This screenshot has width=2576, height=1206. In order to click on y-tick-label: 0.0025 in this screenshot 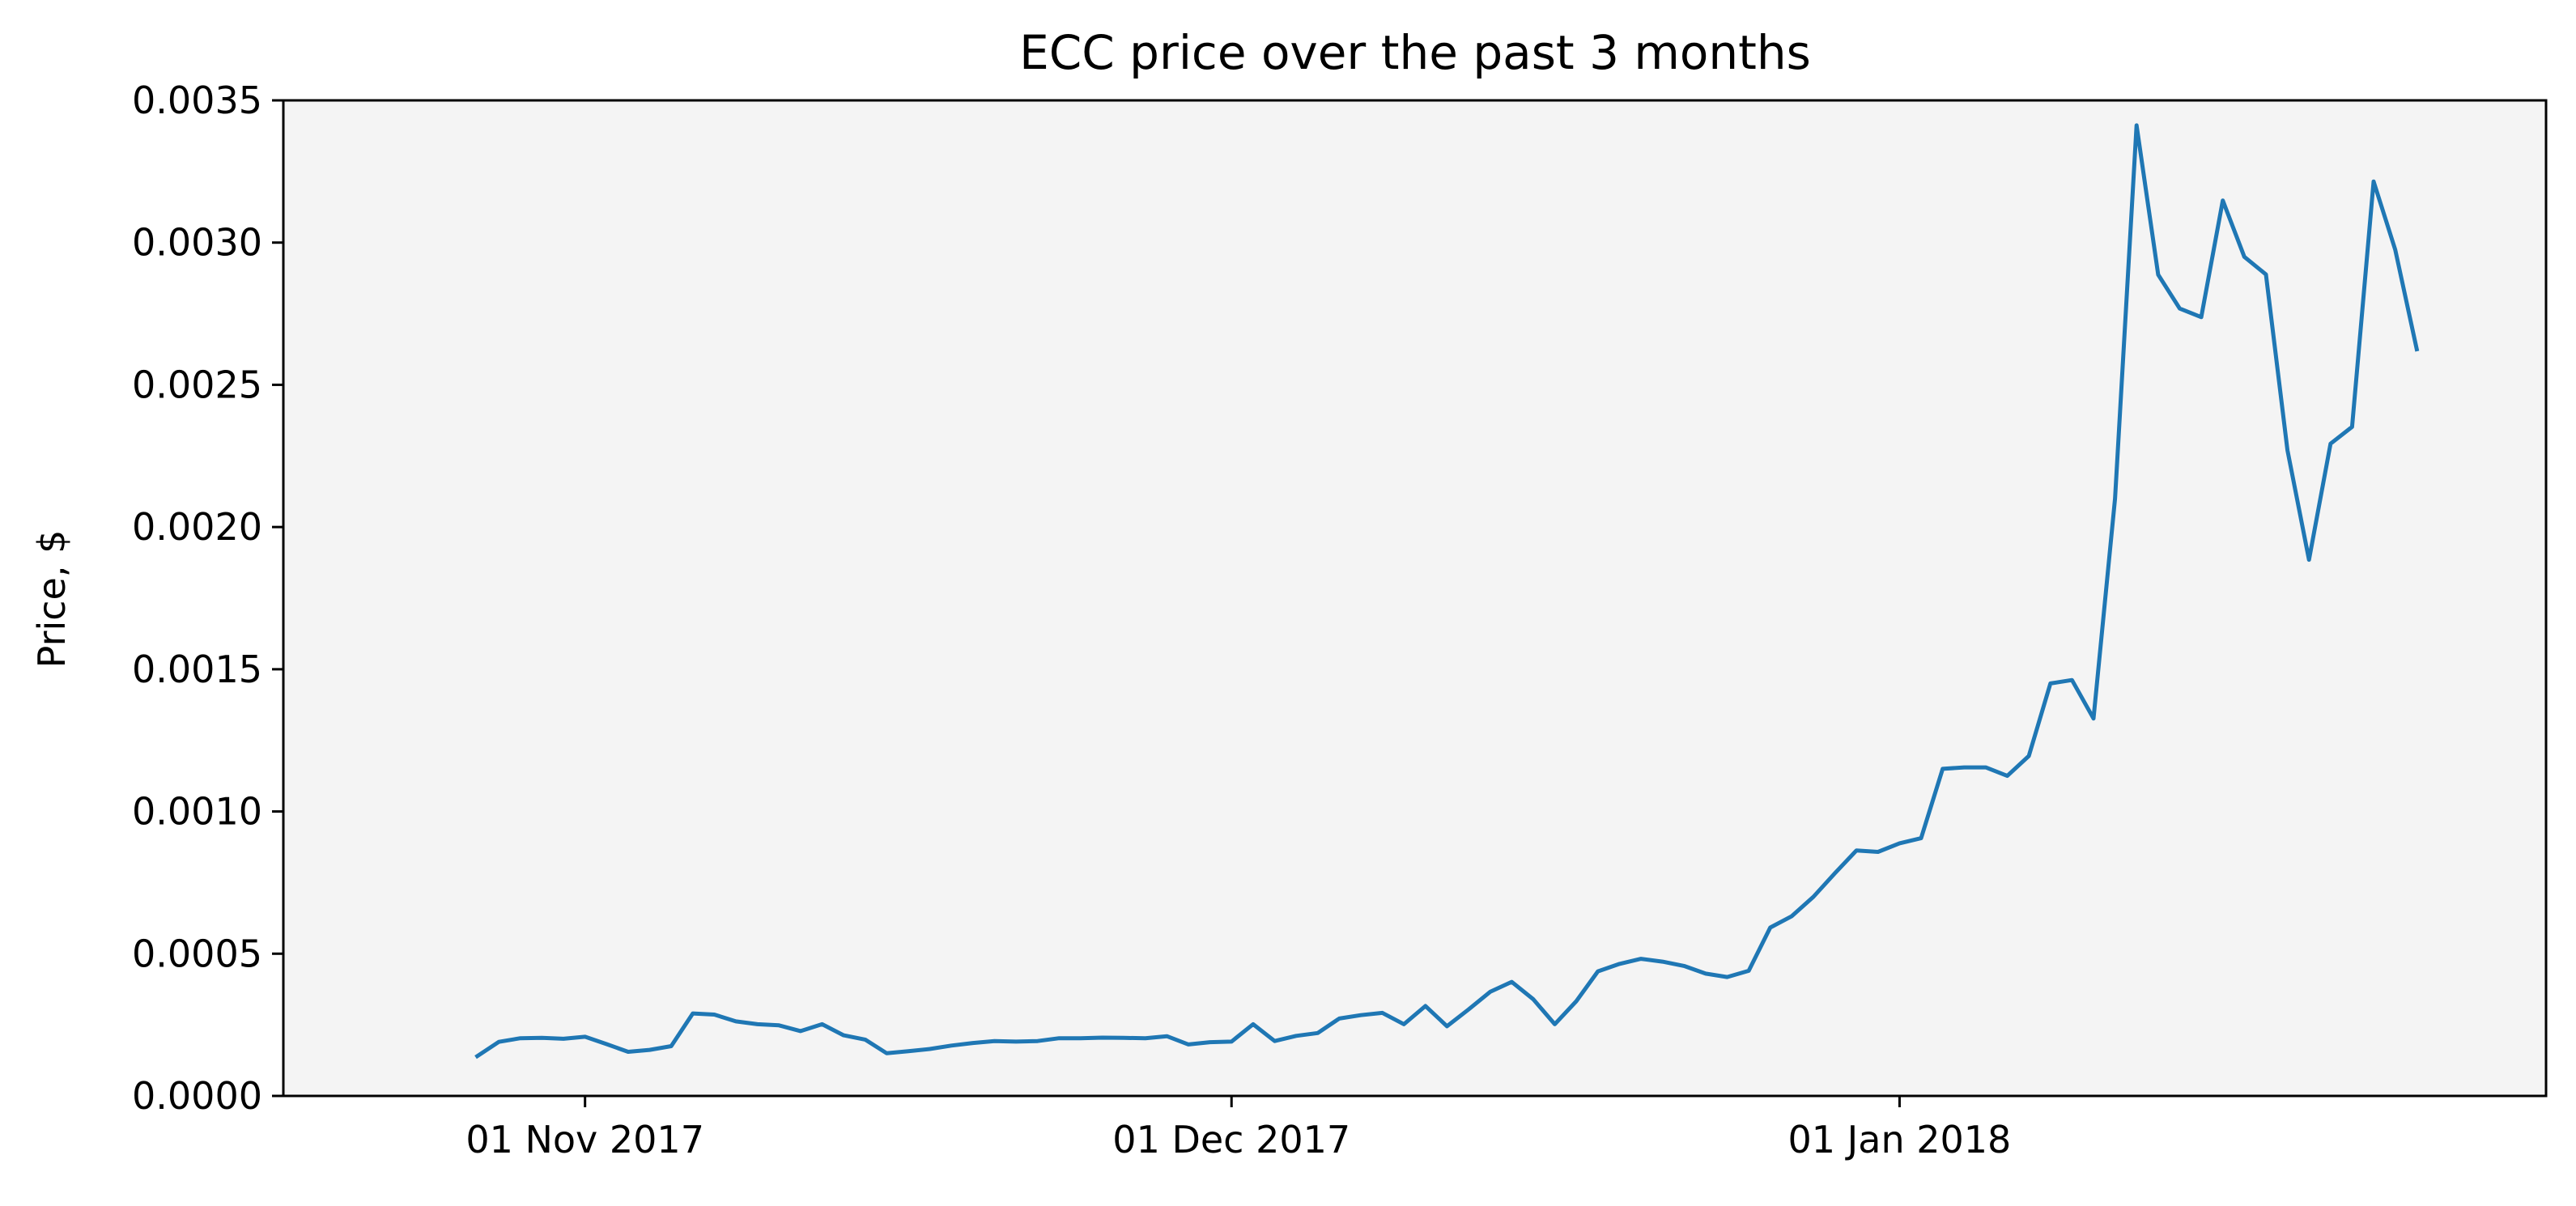, I will do `click(197, 384)`.